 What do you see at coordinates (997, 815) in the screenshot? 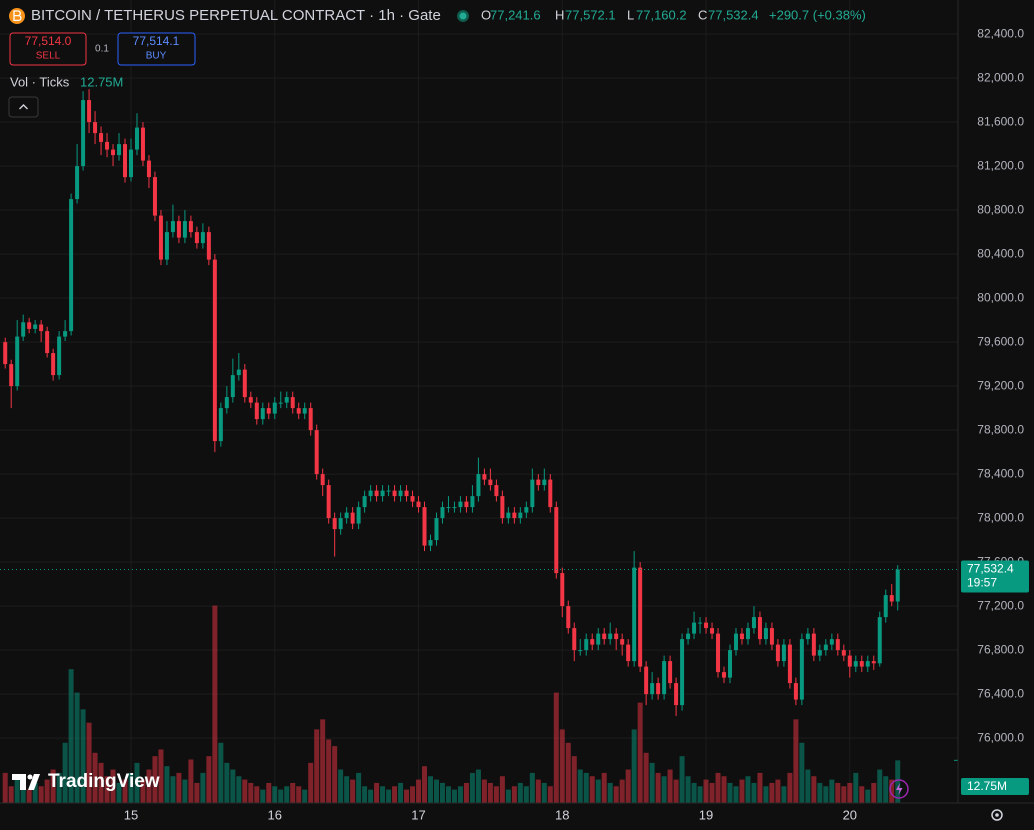
I see `settings-button` at bounding box center [997, 815].